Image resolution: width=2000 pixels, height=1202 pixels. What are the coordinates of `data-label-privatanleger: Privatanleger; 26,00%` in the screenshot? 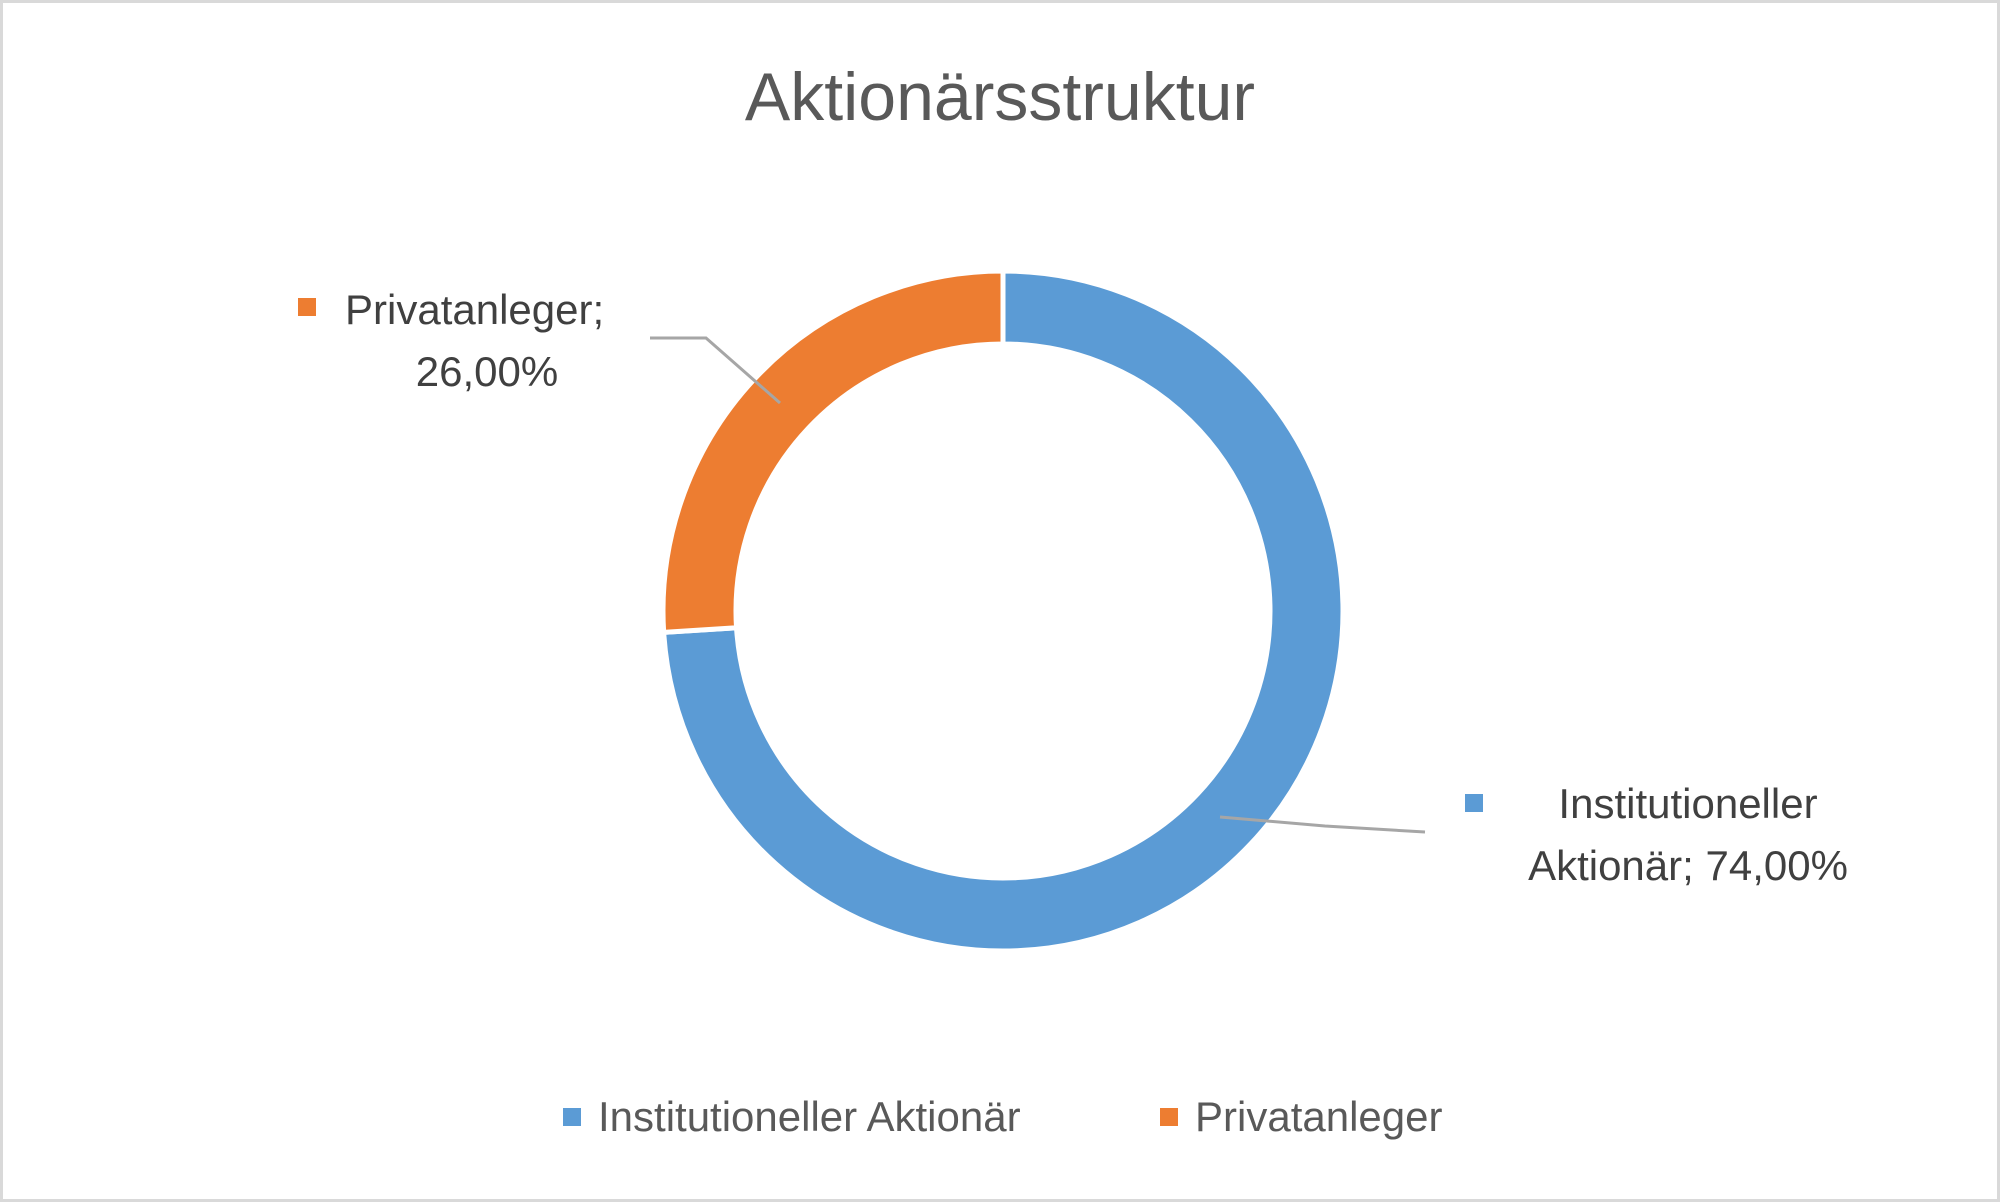 It's located at (451, 340).